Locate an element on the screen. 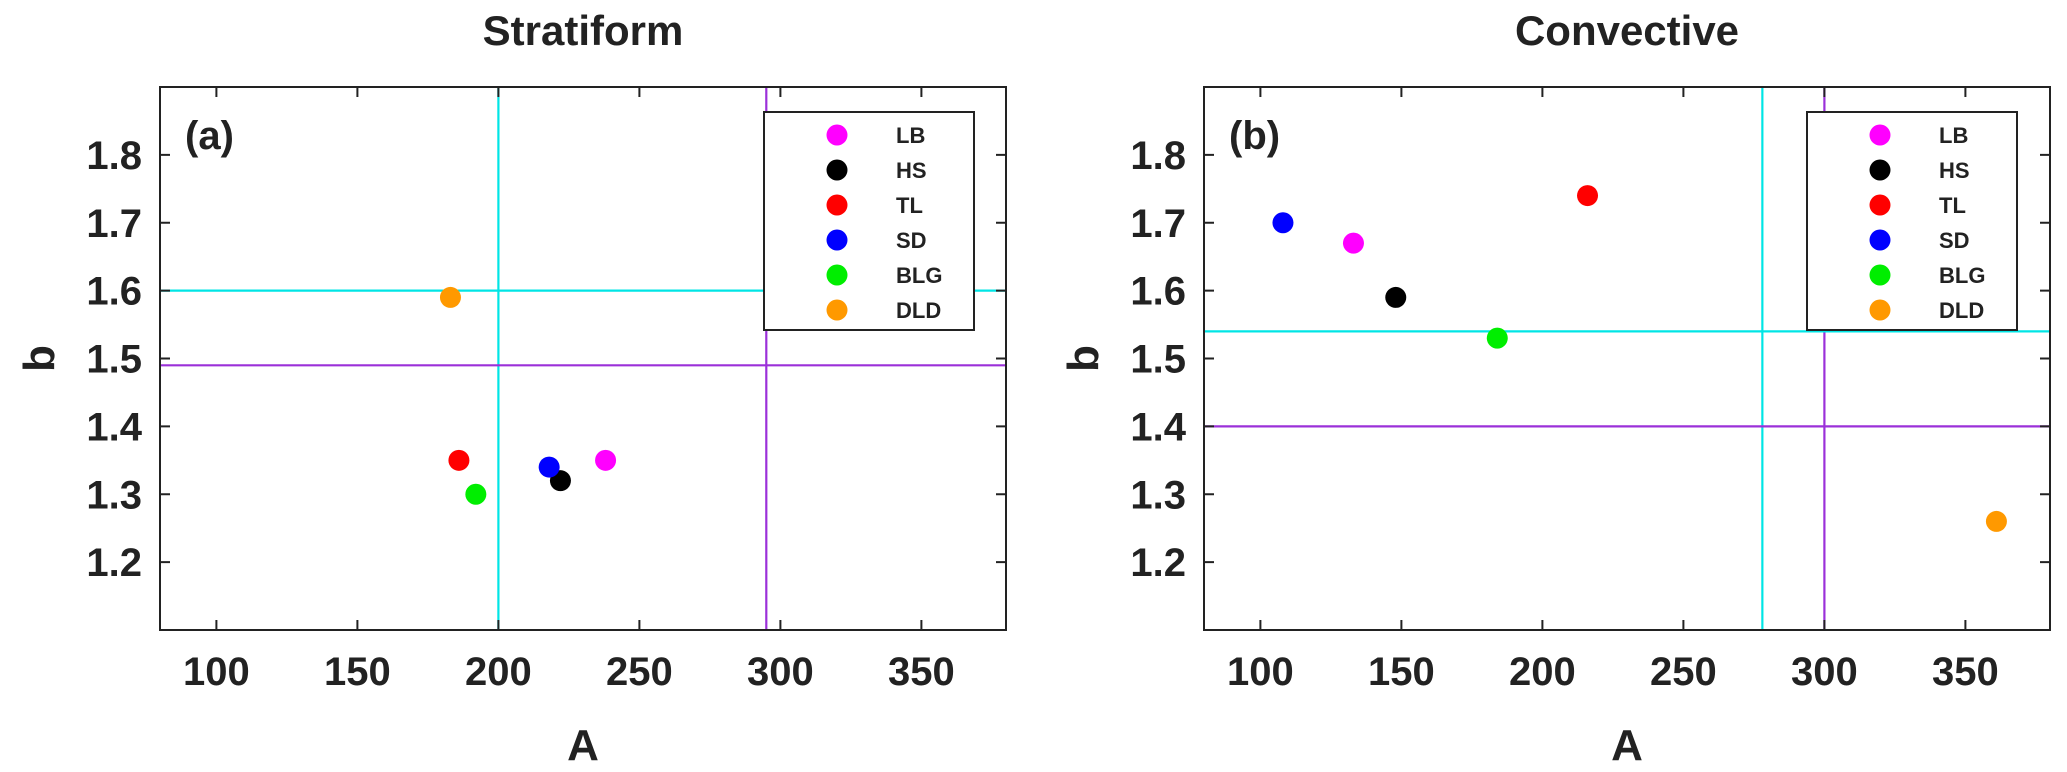  panel-label: (a) is located at coordinates (209, 136).